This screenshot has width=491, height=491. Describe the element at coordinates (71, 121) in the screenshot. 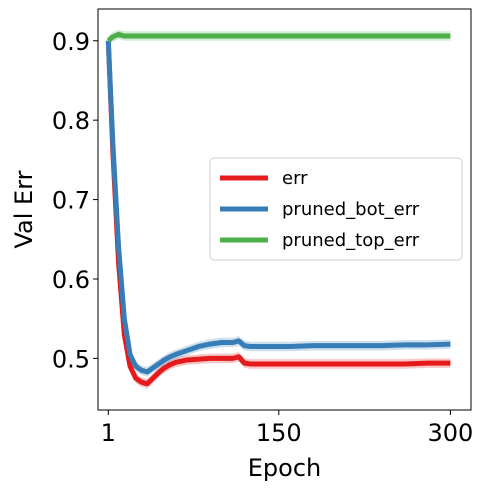

I see `y-tick-label: 0.8` at that location.